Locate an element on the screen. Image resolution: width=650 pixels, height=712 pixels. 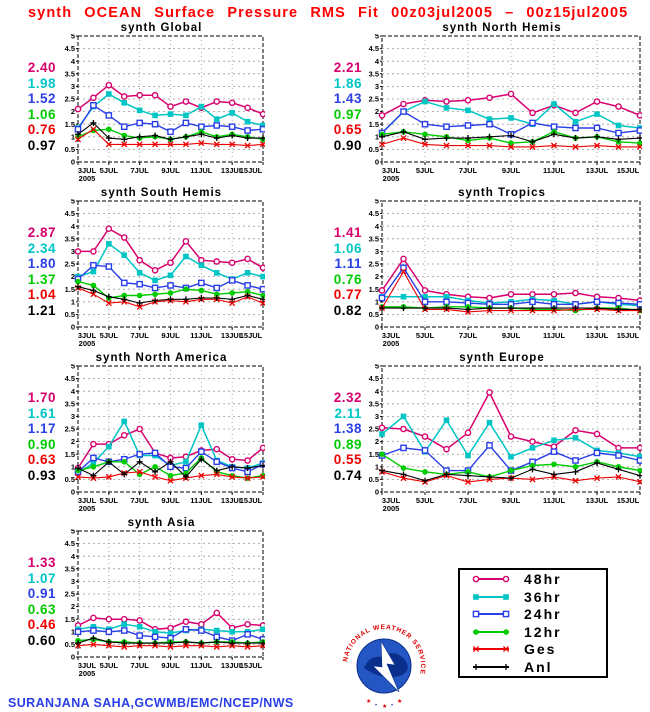
mean-36hr: 2.34 is located at coordinates (41, 248).